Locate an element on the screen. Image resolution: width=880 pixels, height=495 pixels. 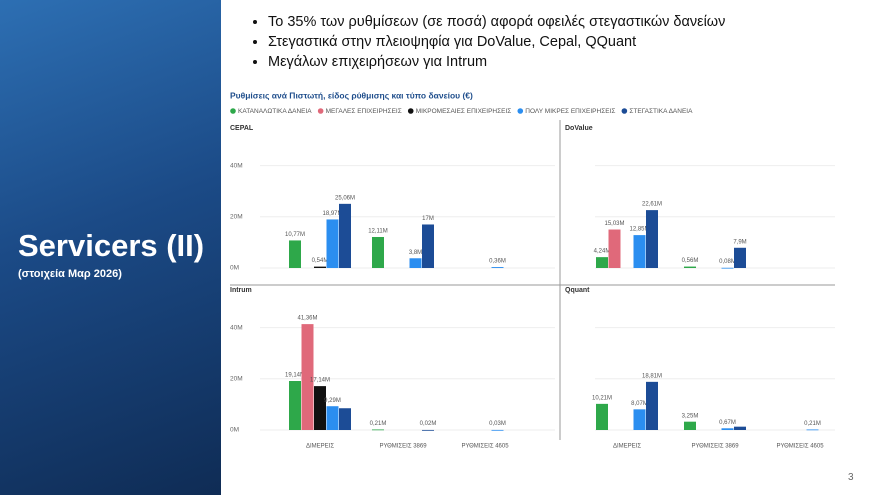
value-label: 4,24M is located at coordinates (602, 252).